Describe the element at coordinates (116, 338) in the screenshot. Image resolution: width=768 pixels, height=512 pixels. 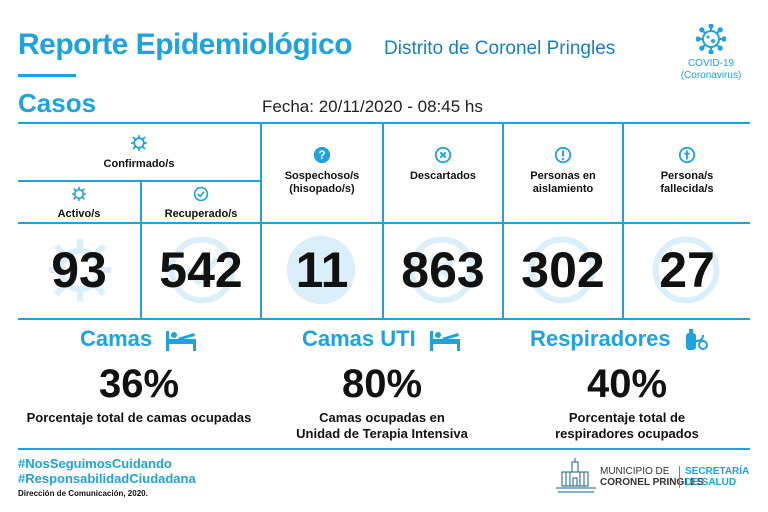
I see `beds-title-text: Camas` at that location.